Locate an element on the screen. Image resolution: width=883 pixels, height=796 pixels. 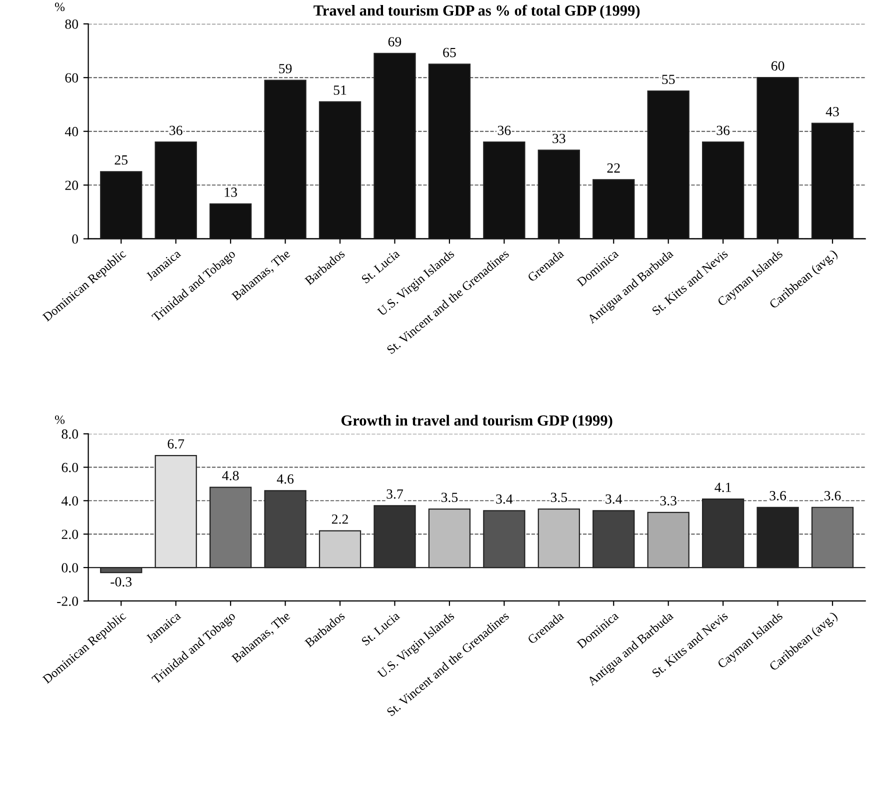
y-tick-label: 2.0 is located at coordinates (70, 535).